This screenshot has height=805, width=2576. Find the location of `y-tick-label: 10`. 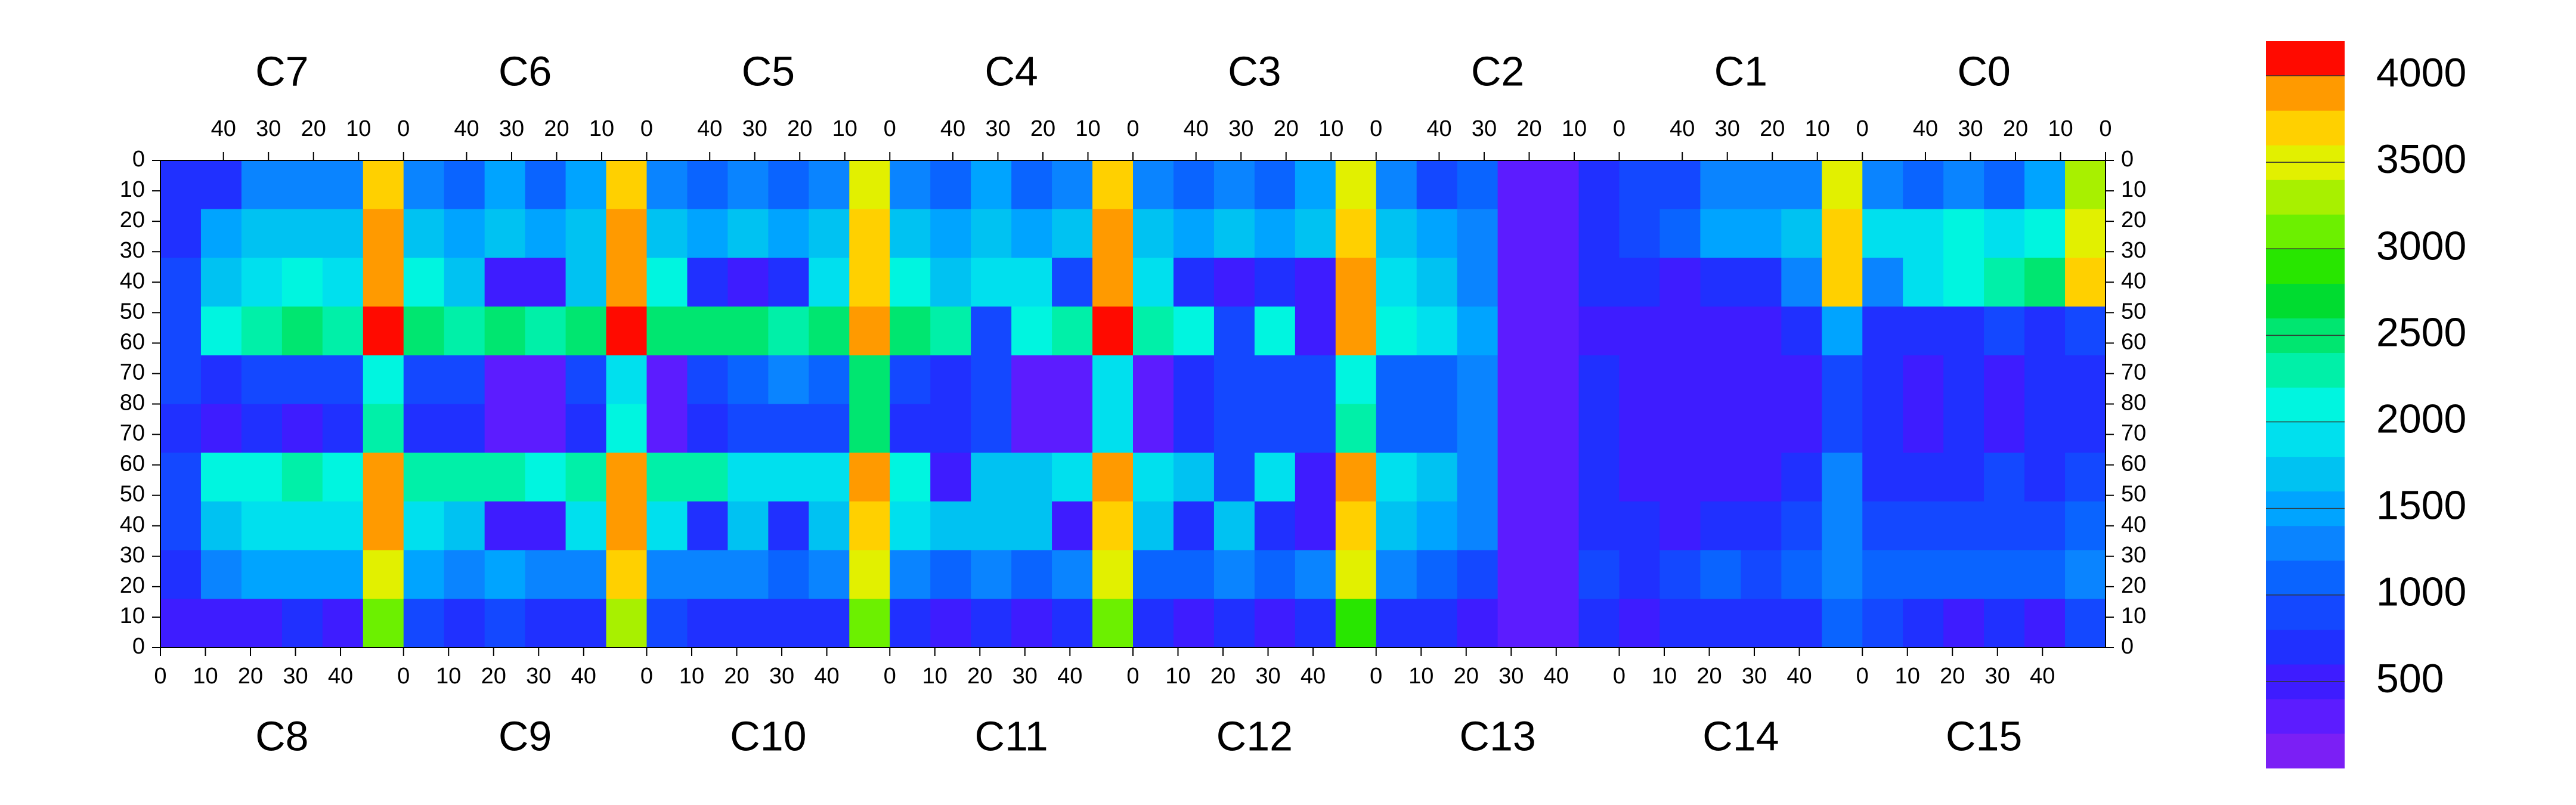

y-tick-label: 10 is located at coordinates (2134, 615).